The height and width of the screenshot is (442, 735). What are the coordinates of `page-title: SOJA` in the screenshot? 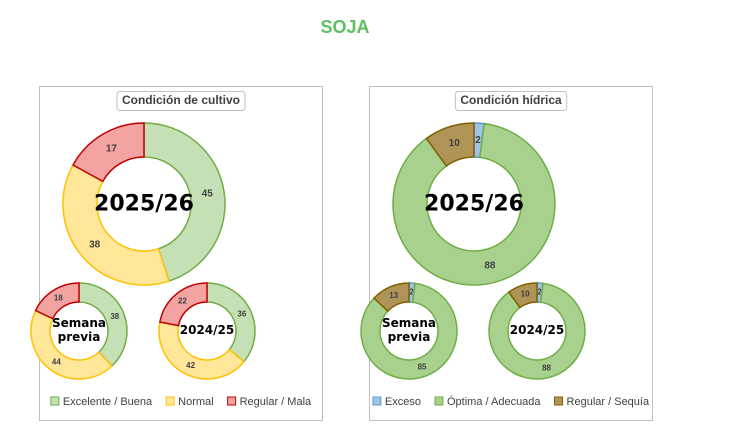 It's located at (344, 27).